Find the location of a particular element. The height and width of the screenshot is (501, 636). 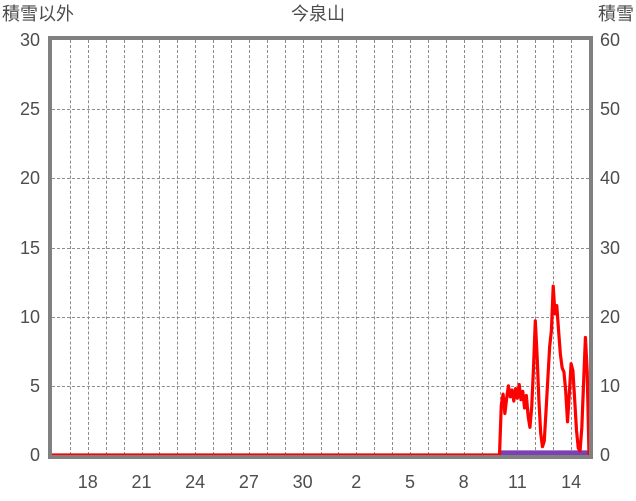

y-axis-tick-label-right: 40 is located at coordinates (610, 178).